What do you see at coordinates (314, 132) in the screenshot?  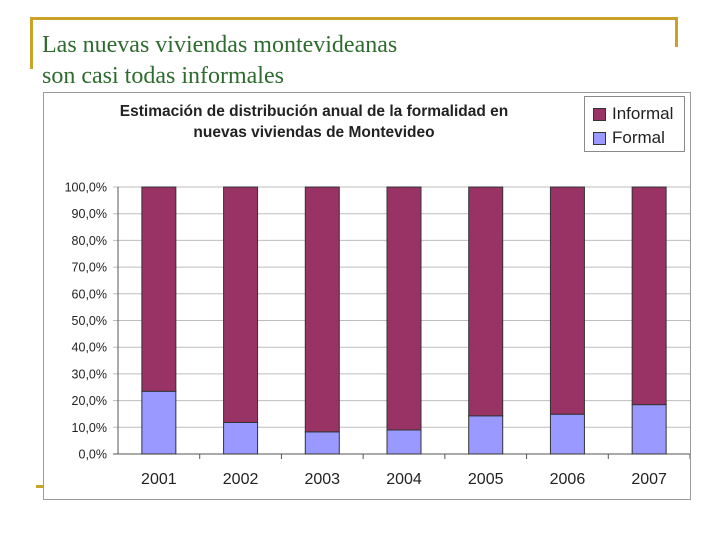 I see `chart-title-line-2: nuevas viviendas de Montevideo` at bounding box center [314, 132].